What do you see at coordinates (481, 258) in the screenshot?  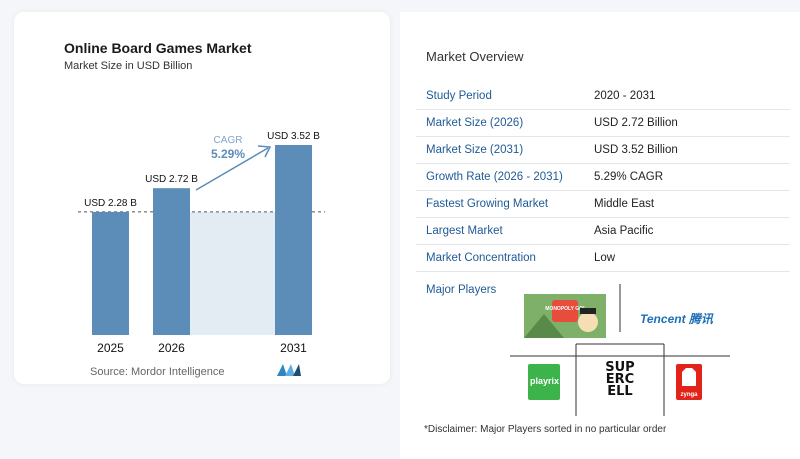 I see `row-key: Market Concentration` at bounding box center [481, 258].